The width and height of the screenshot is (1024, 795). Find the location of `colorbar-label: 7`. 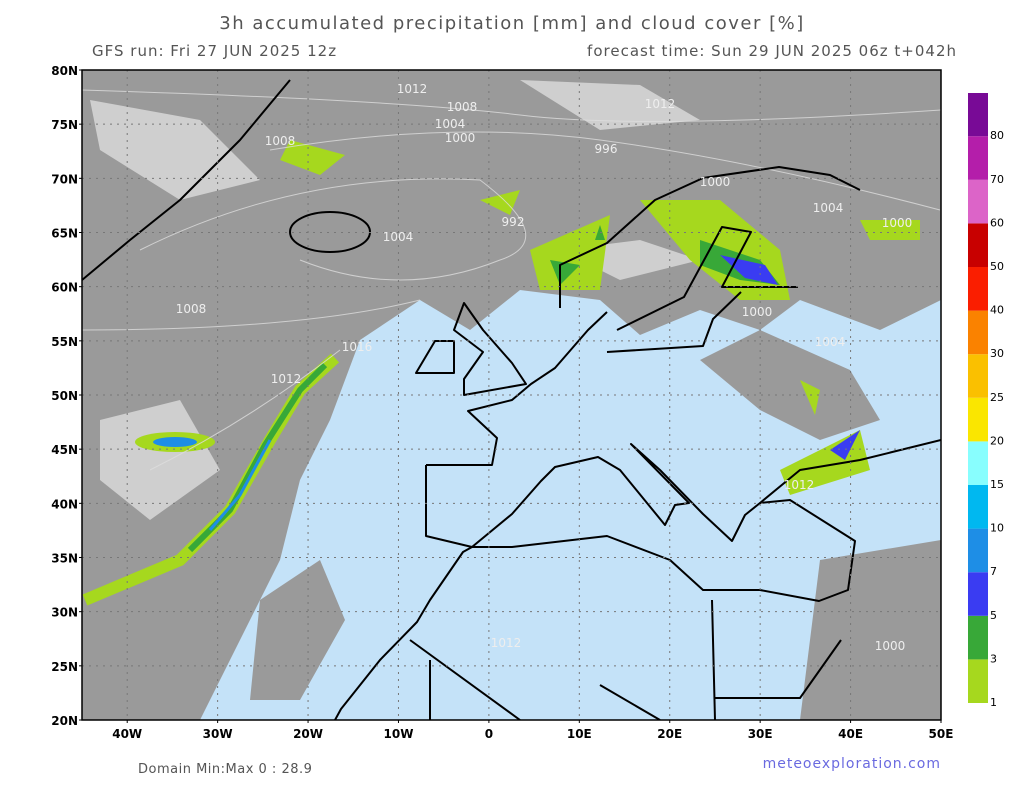

colorbar-label: 7 is located at coordinates (993, 571).